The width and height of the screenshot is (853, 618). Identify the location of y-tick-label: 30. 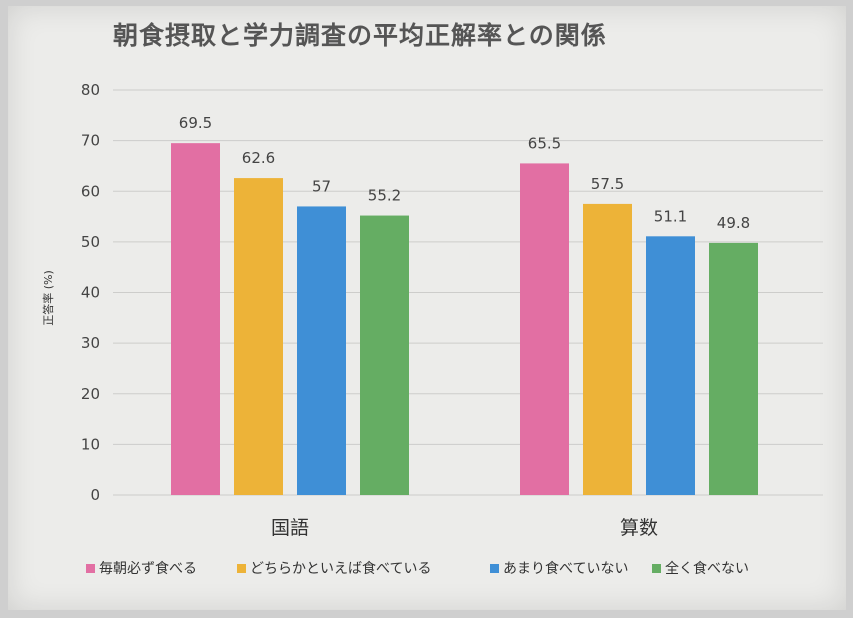
(90, 343).